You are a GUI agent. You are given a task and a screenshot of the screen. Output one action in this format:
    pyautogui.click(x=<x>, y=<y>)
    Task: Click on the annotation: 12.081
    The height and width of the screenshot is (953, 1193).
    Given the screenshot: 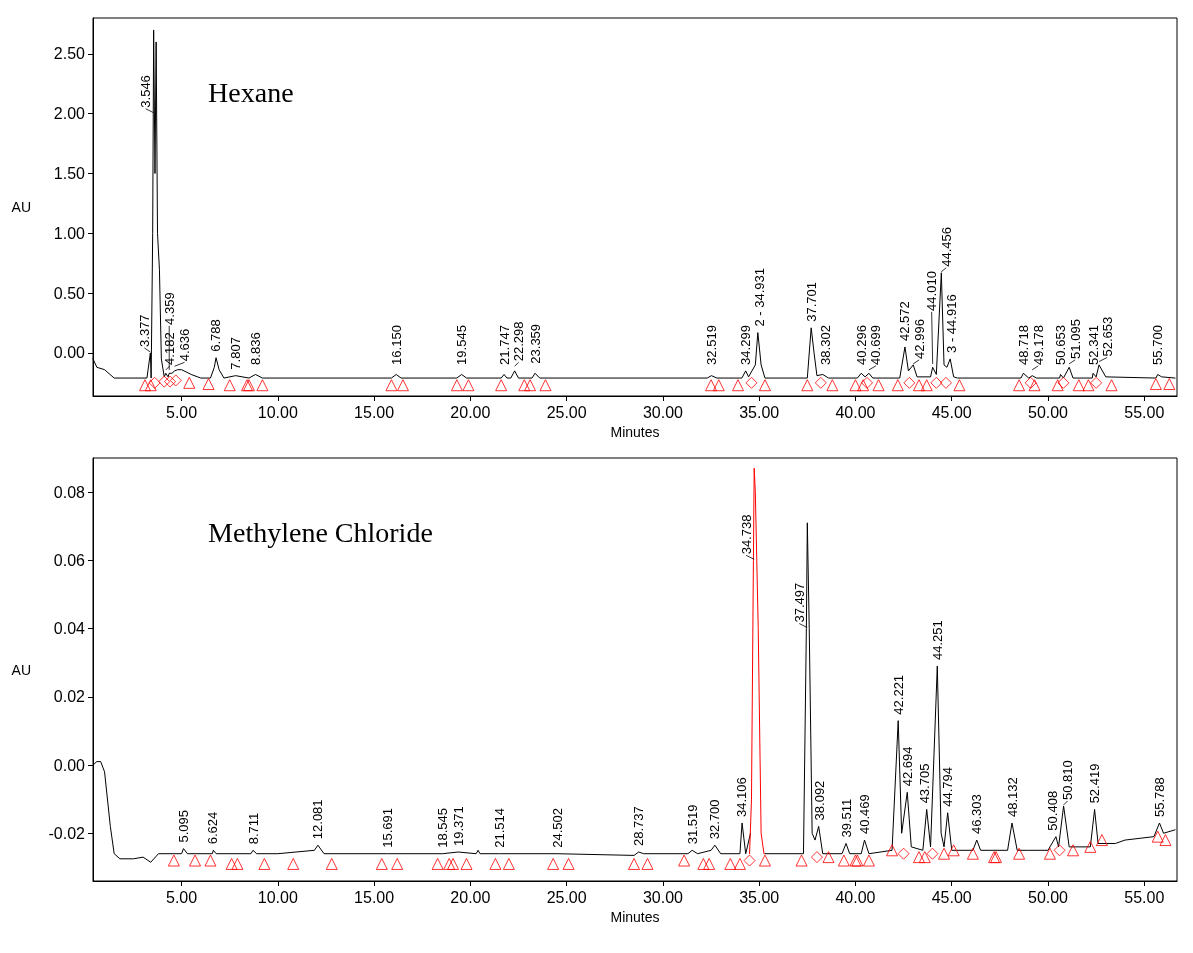 What is the action you would take?
    pyautogui.click(x=318, y=819)
    